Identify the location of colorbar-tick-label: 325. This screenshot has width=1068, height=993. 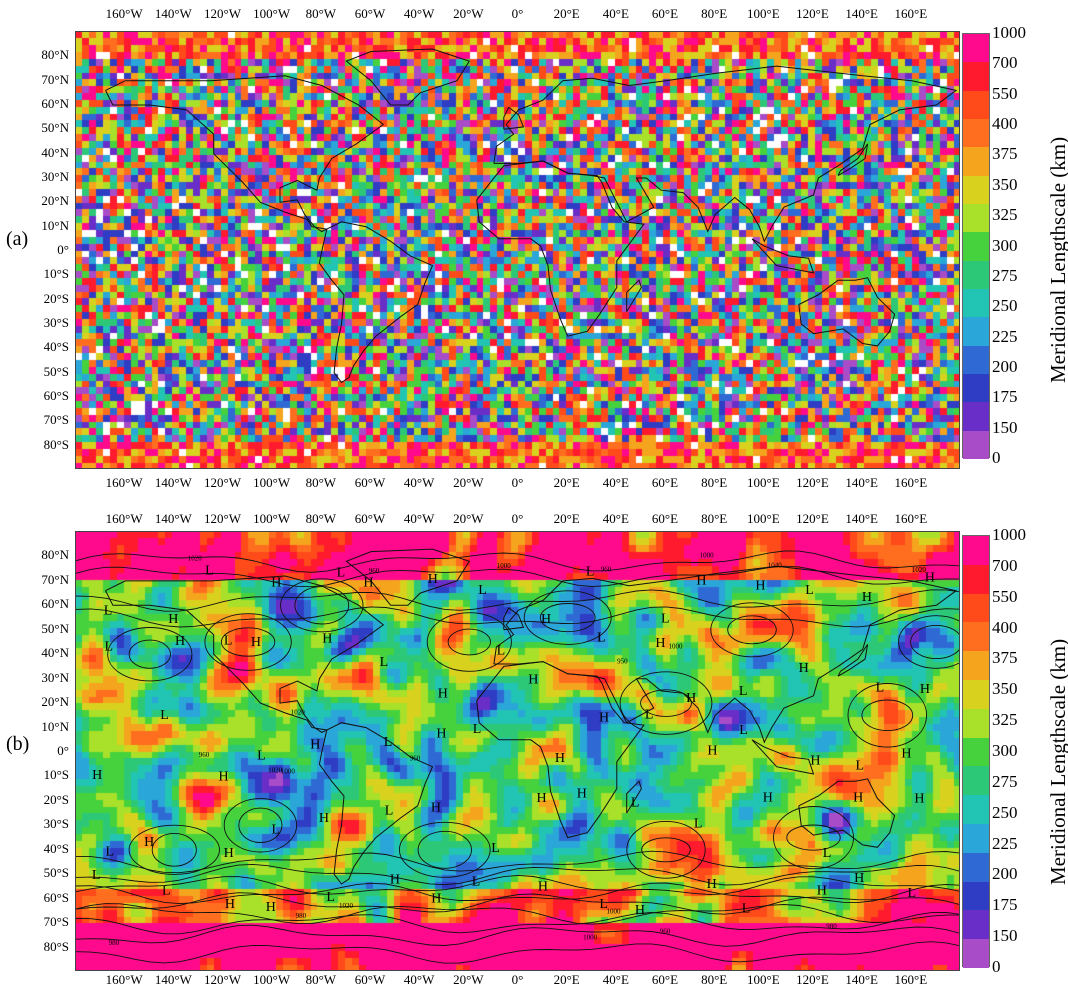
(1005, 720).